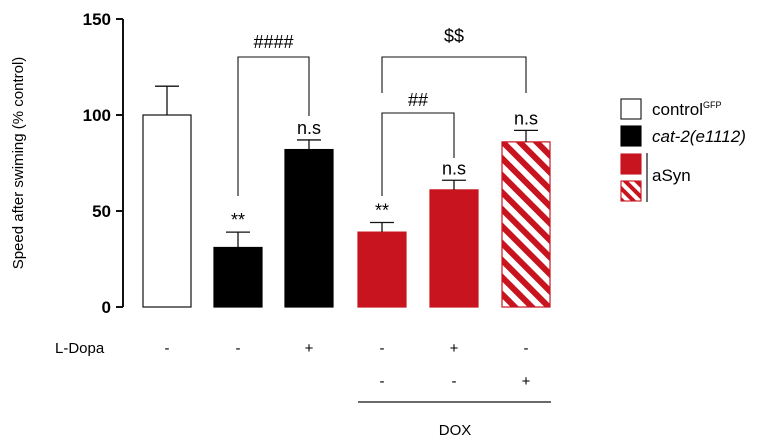 The image size is (764, 441). Describe the element at coordinates (454, 36) in the screenshot. I see `comparison-label: $$` at that location.